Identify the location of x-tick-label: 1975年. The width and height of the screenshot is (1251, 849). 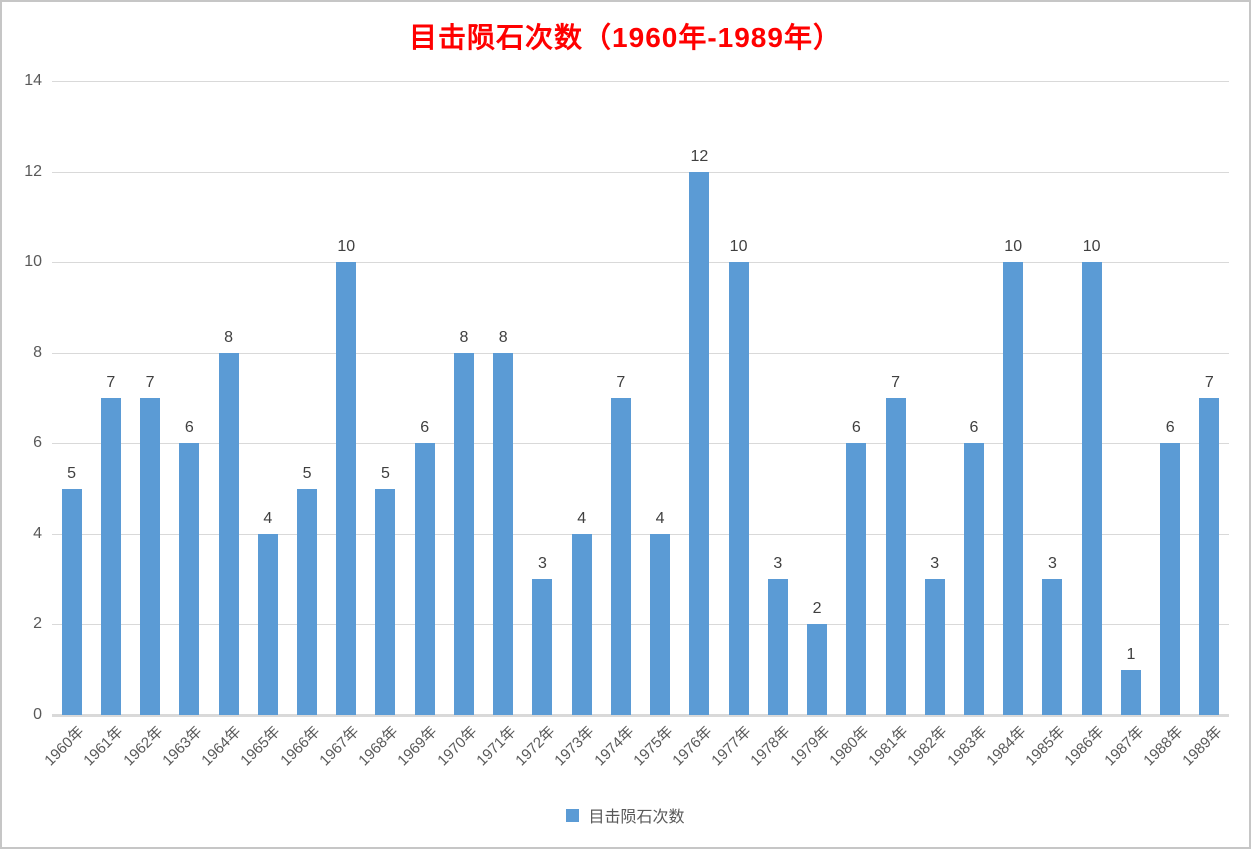
(653, 746).